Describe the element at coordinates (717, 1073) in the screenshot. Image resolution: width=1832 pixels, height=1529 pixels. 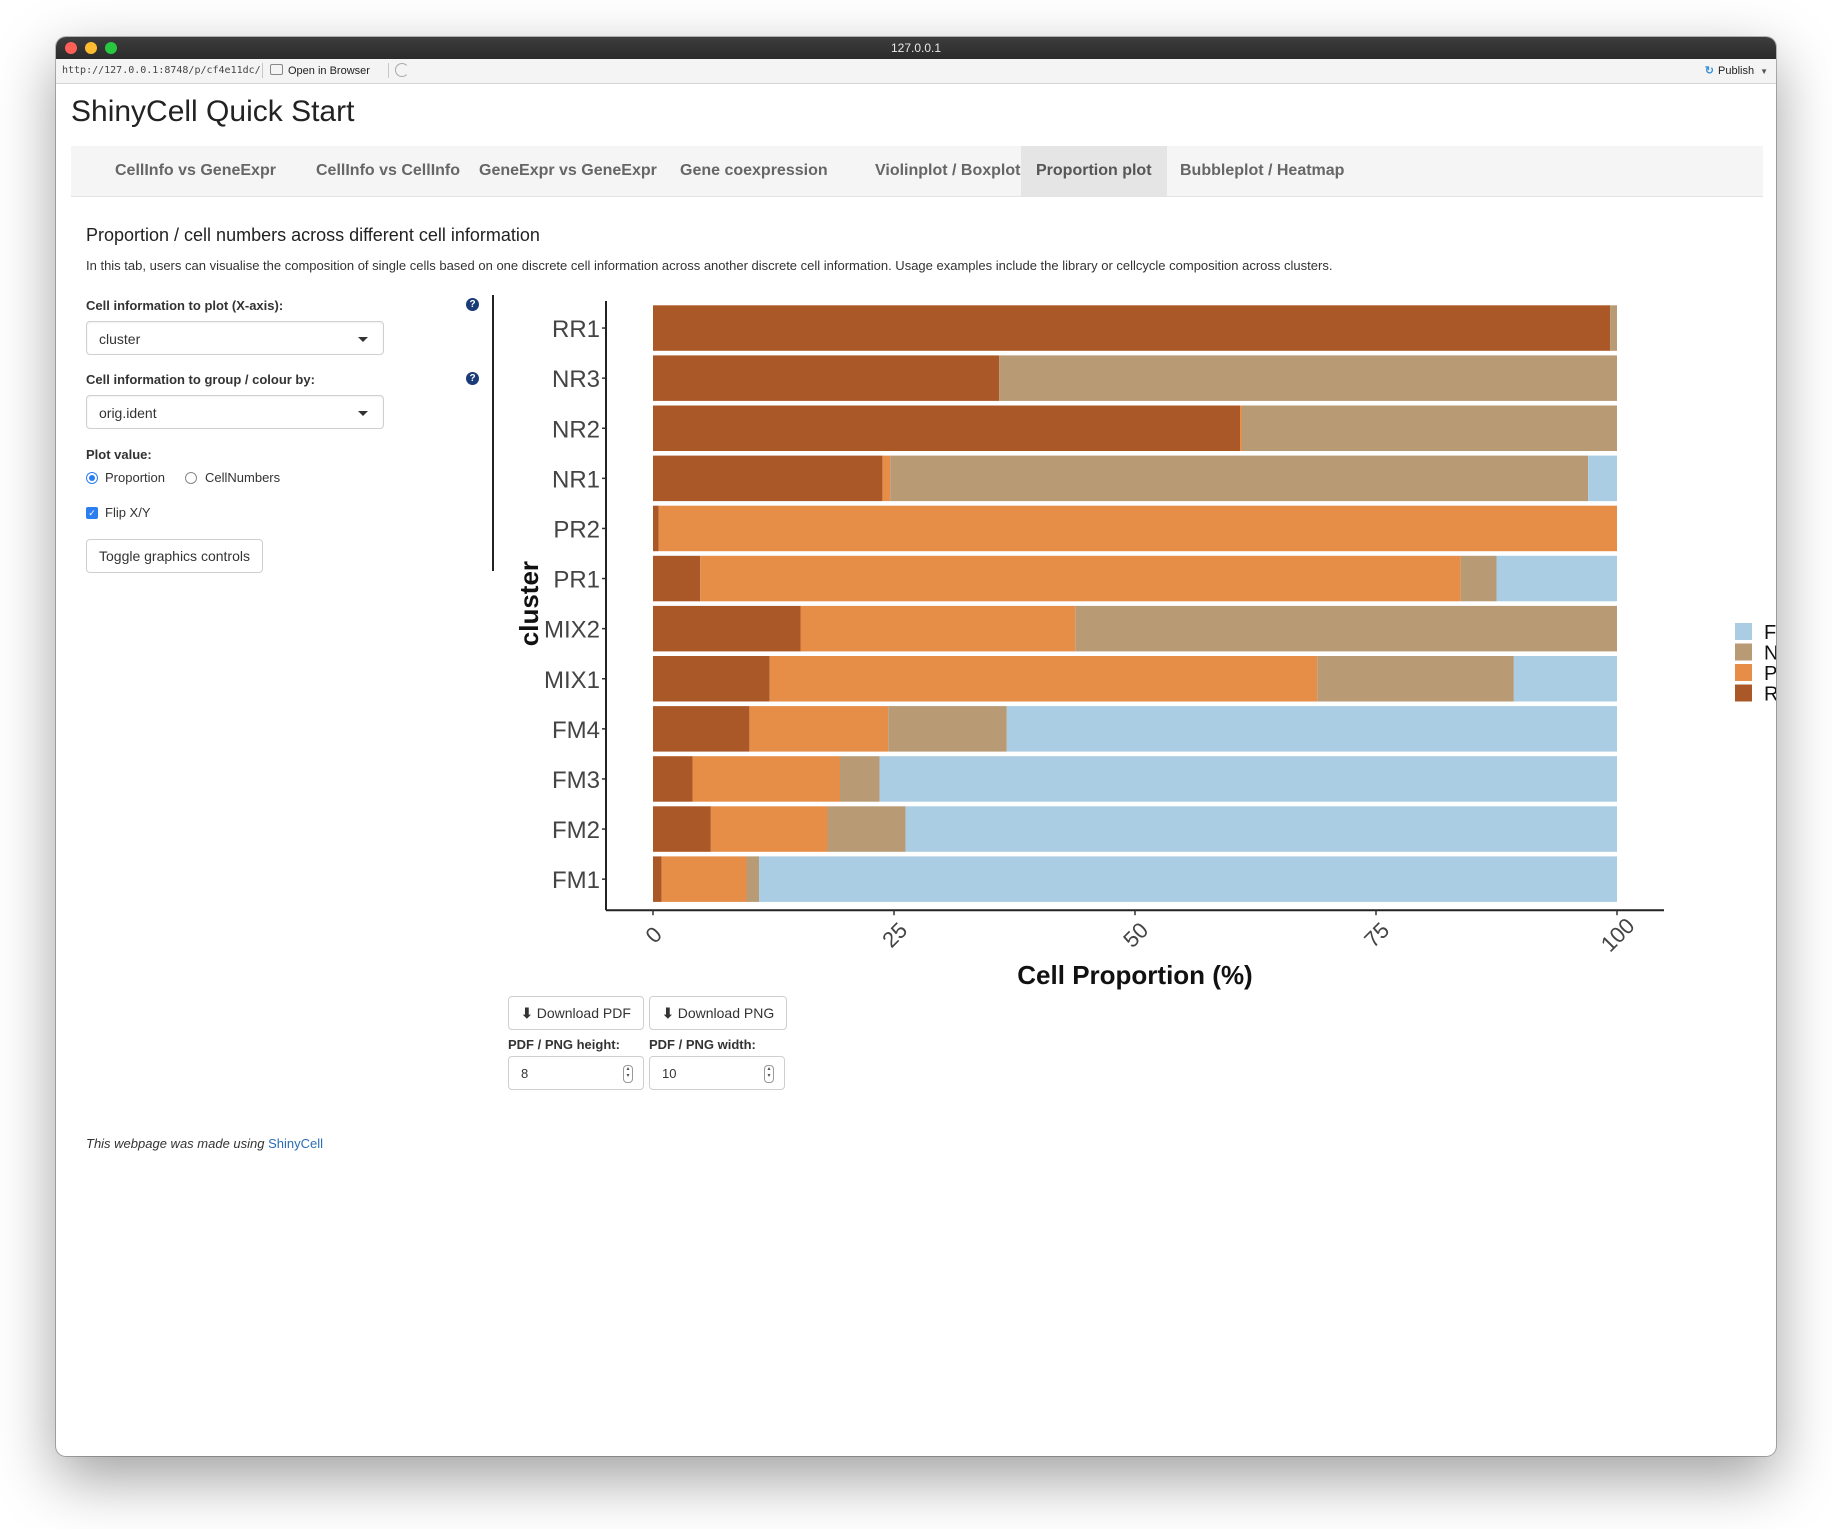
I see `pdf-width-input: 10 ▴ ▾` at that location.